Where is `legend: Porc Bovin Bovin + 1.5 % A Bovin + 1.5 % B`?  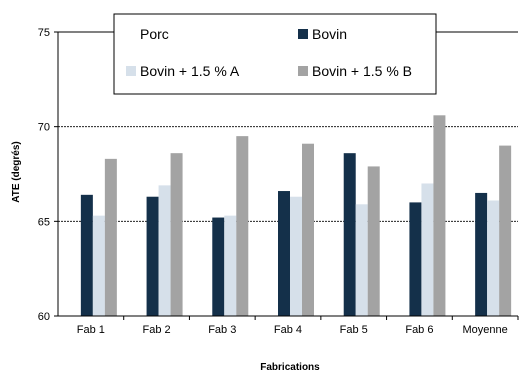 legend: Porc Bovin Bovin + 1.5 % A Bovin + 1.5 % B is located at coordinates (275, 54).